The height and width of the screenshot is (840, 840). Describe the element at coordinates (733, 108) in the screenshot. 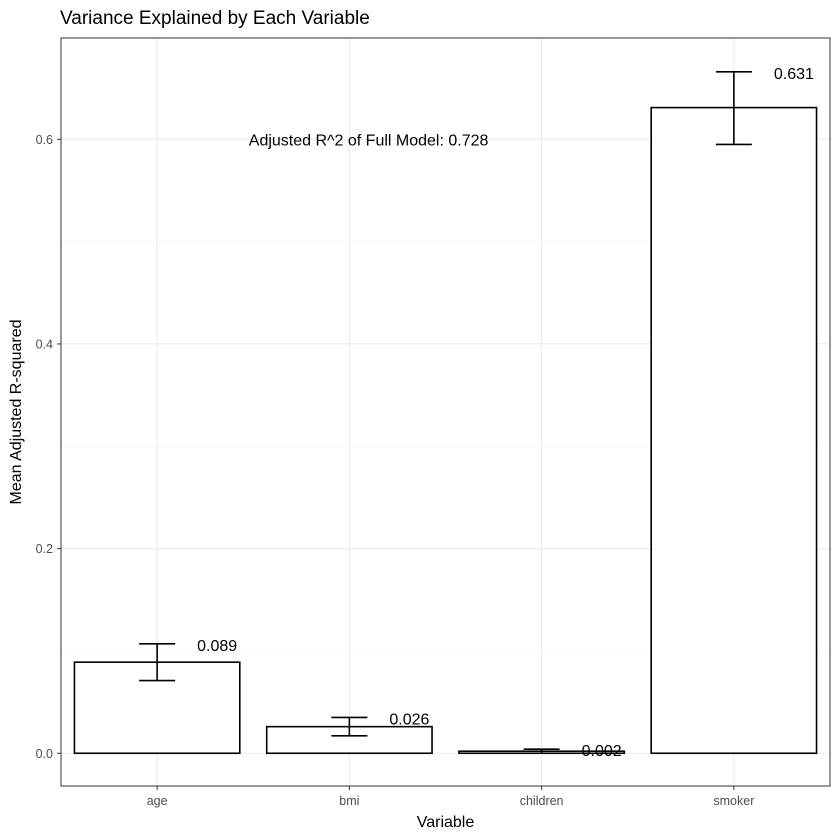

I see `error-bar-smoker` at that location.